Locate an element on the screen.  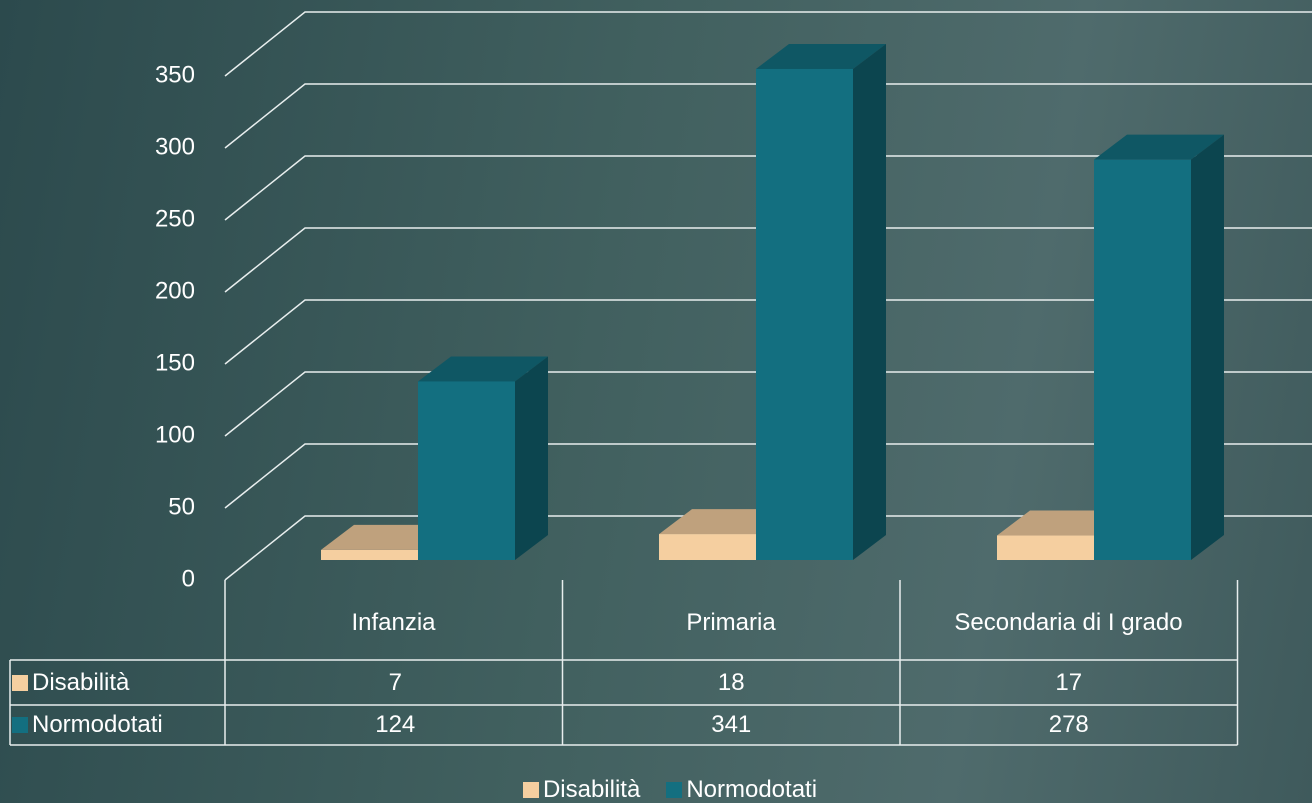
table-value: 7 is located at coordinates (395, 682).